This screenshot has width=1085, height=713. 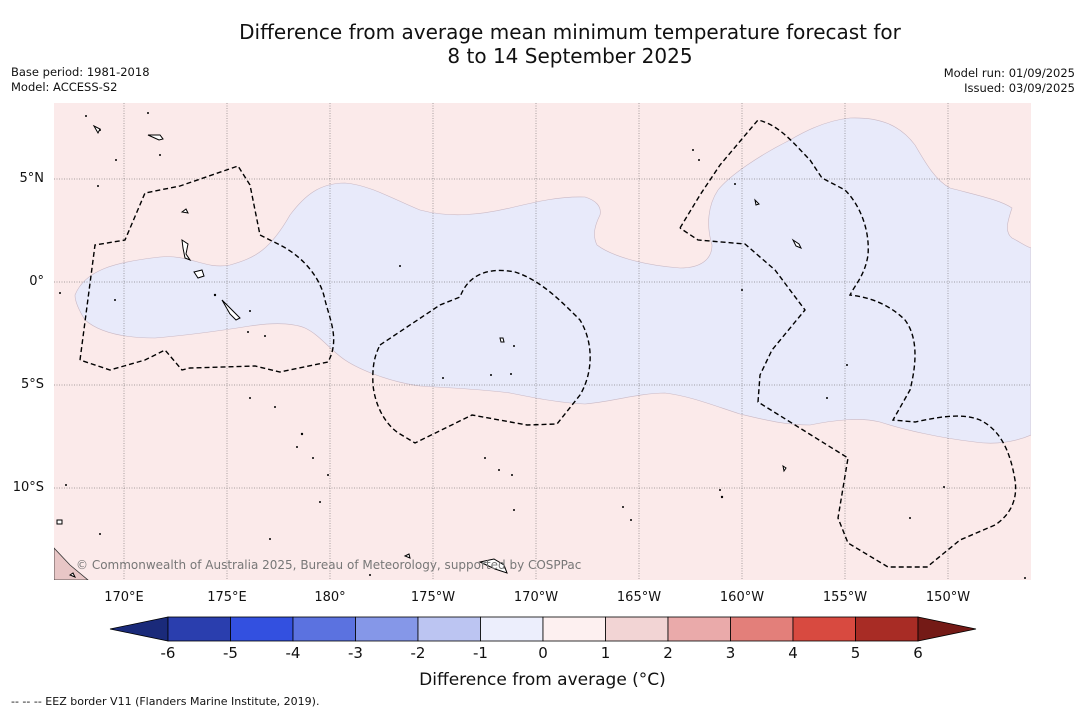 What do you see at coordinates (668, 653) in the screenshot?
I see `colorbar-tick-label: 2` at bounding box center [668, 653].